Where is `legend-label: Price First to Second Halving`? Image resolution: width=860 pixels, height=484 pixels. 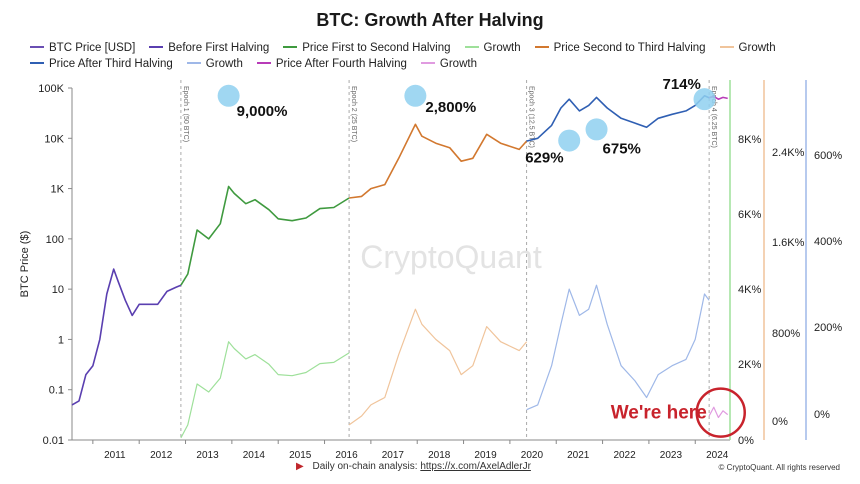 legend-label: Price First to Second Halving is located at coordinates (376, 48).